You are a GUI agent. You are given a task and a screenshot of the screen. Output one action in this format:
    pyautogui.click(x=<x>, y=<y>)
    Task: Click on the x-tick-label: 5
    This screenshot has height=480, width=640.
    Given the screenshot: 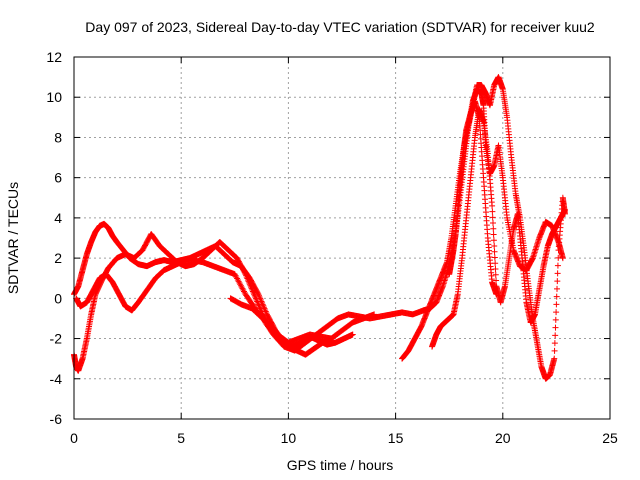 What is the action you would take?
    pyautogui.click(x=181, y=438)
    